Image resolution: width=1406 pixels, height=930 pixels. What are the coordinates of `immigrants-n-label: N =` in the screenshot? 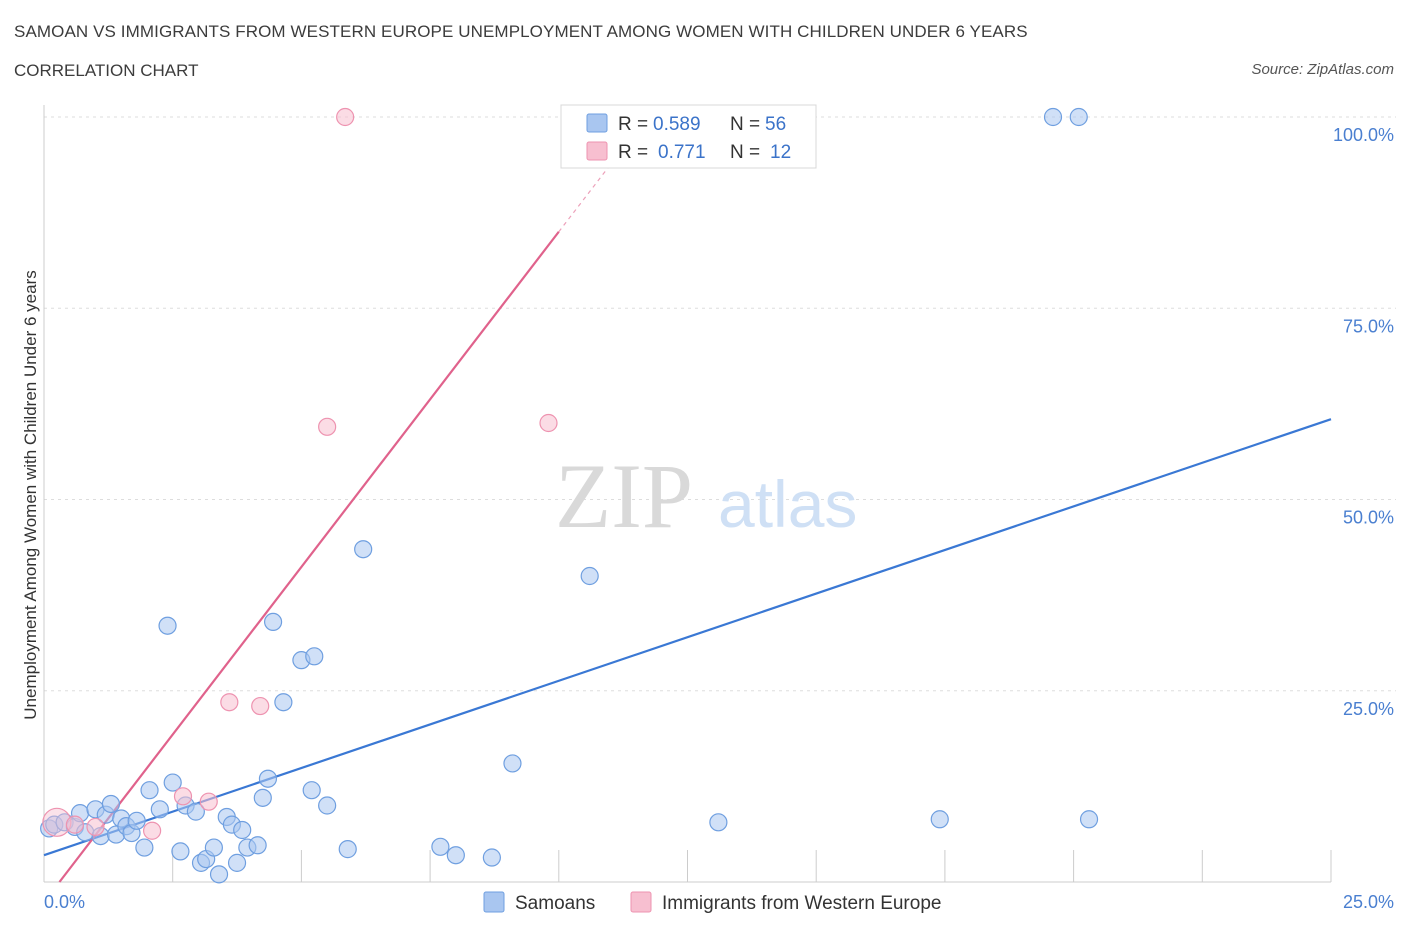 It's located at (745, 152).